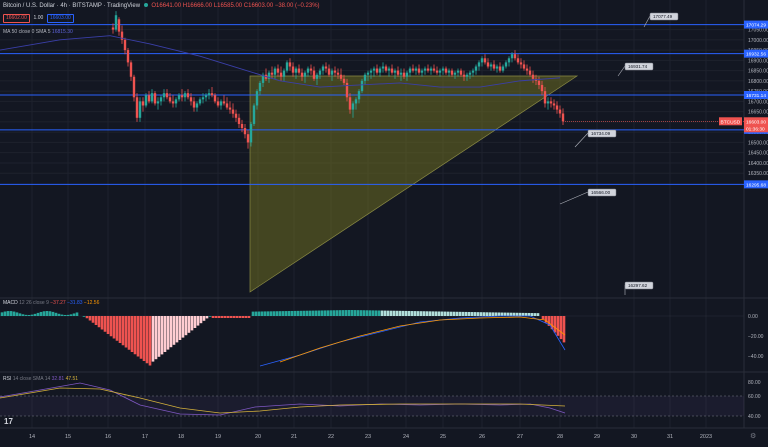 This screenshot has width=768, height=447. I want to click on current-price-badge-bg, so click(756, 125).